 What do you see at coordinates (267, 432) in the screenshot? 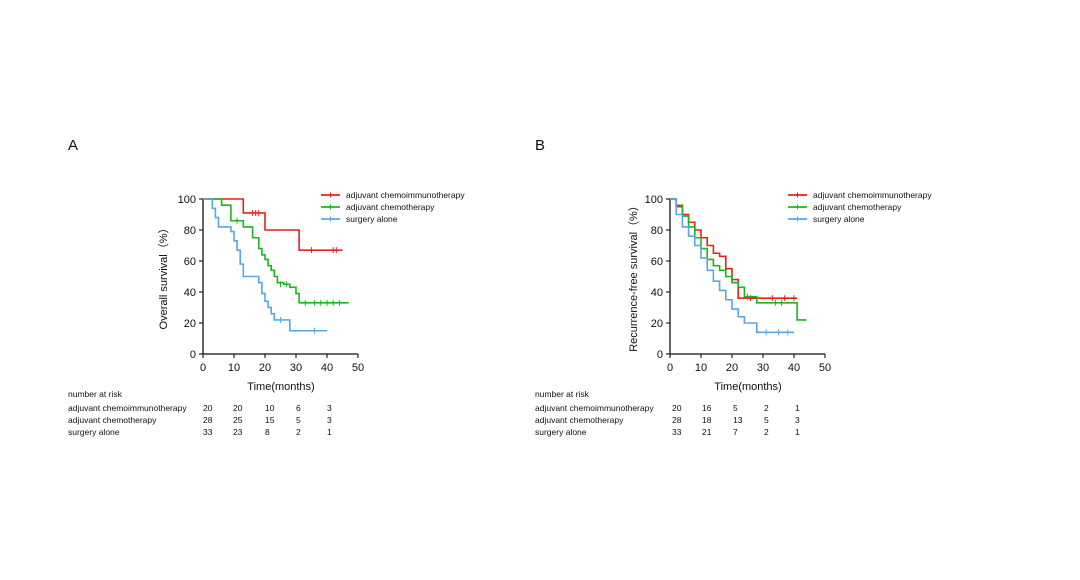
I see `risk-value: 8` at bounding box center [267, 432].